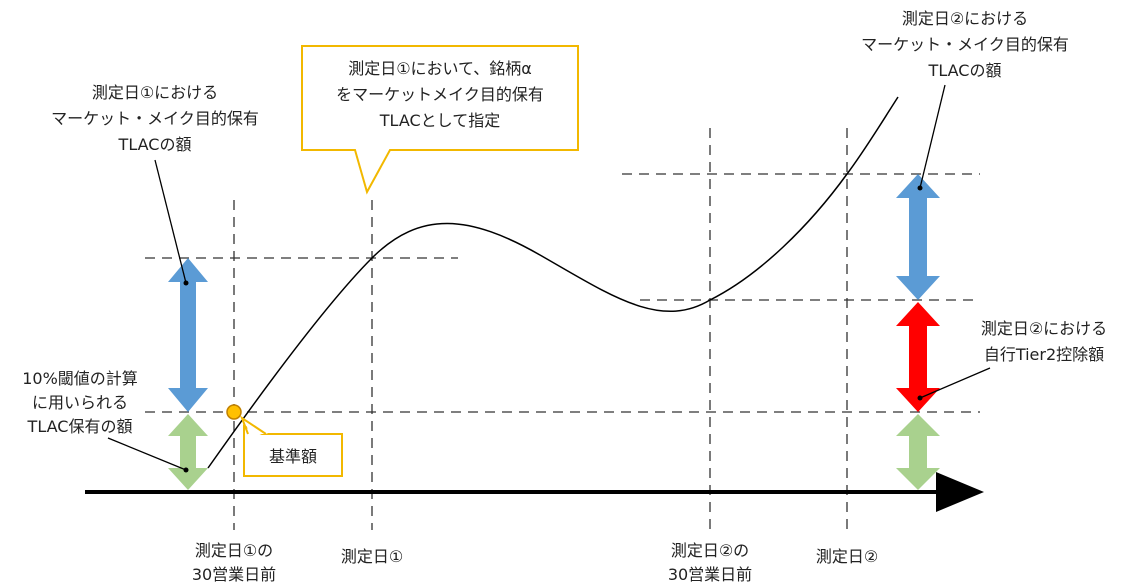 This screenshot has height=587, width=1136. Describe the element at coordinates (1044, 328) in the screenshot. I see `right-middle-label-line-1: 測定日②における` at that location.